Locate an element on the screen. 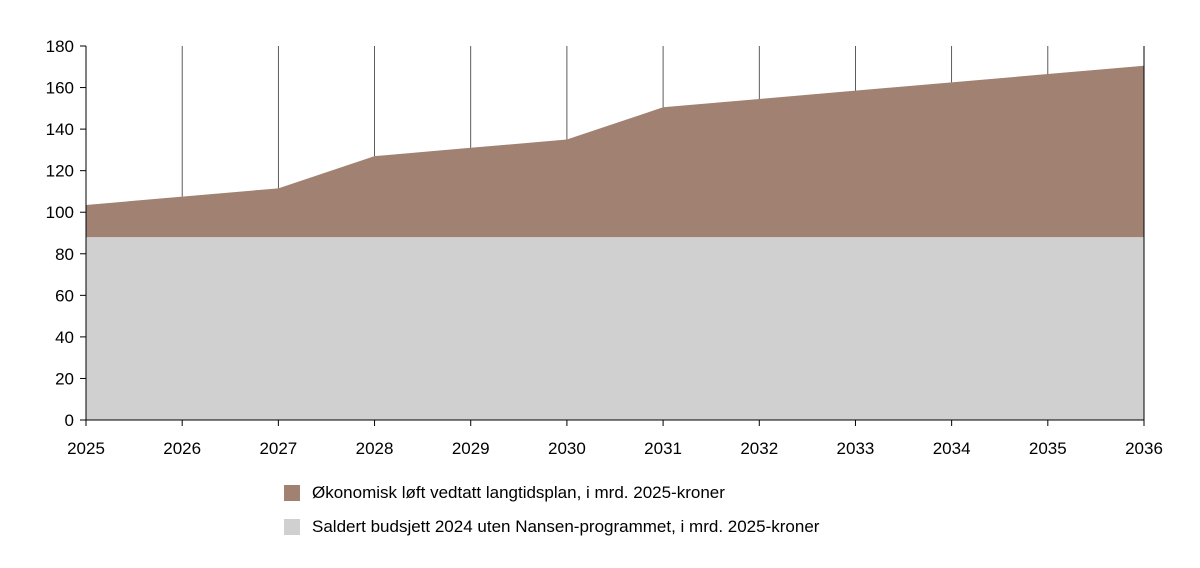  y-tick-label-160: 160 is located at coordinates (60, 88).